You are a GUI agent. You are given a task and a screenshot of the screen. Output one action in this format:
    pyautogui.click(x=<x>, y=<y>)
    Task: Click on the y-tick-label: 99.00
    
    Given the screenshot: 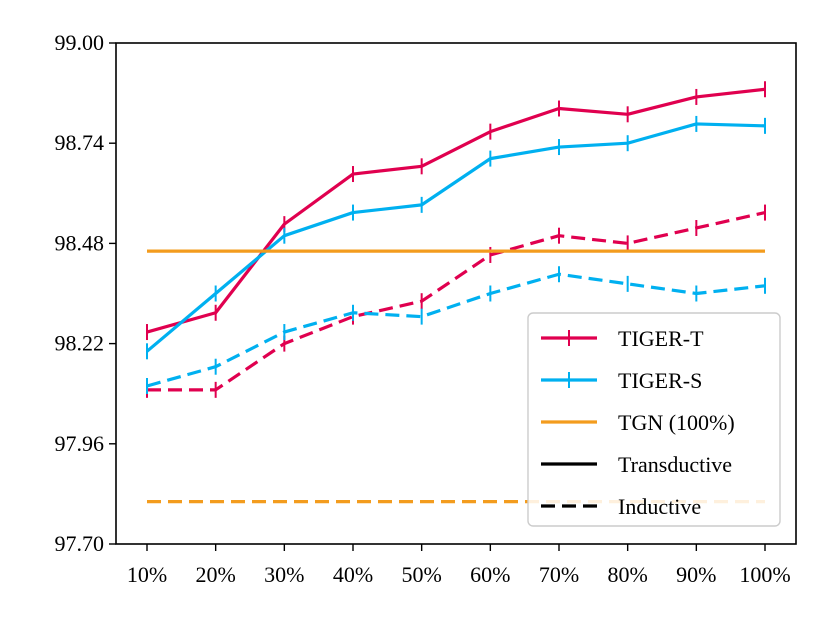 What is the action you would take?
    pyautogui.click(x=80, y=42)
    